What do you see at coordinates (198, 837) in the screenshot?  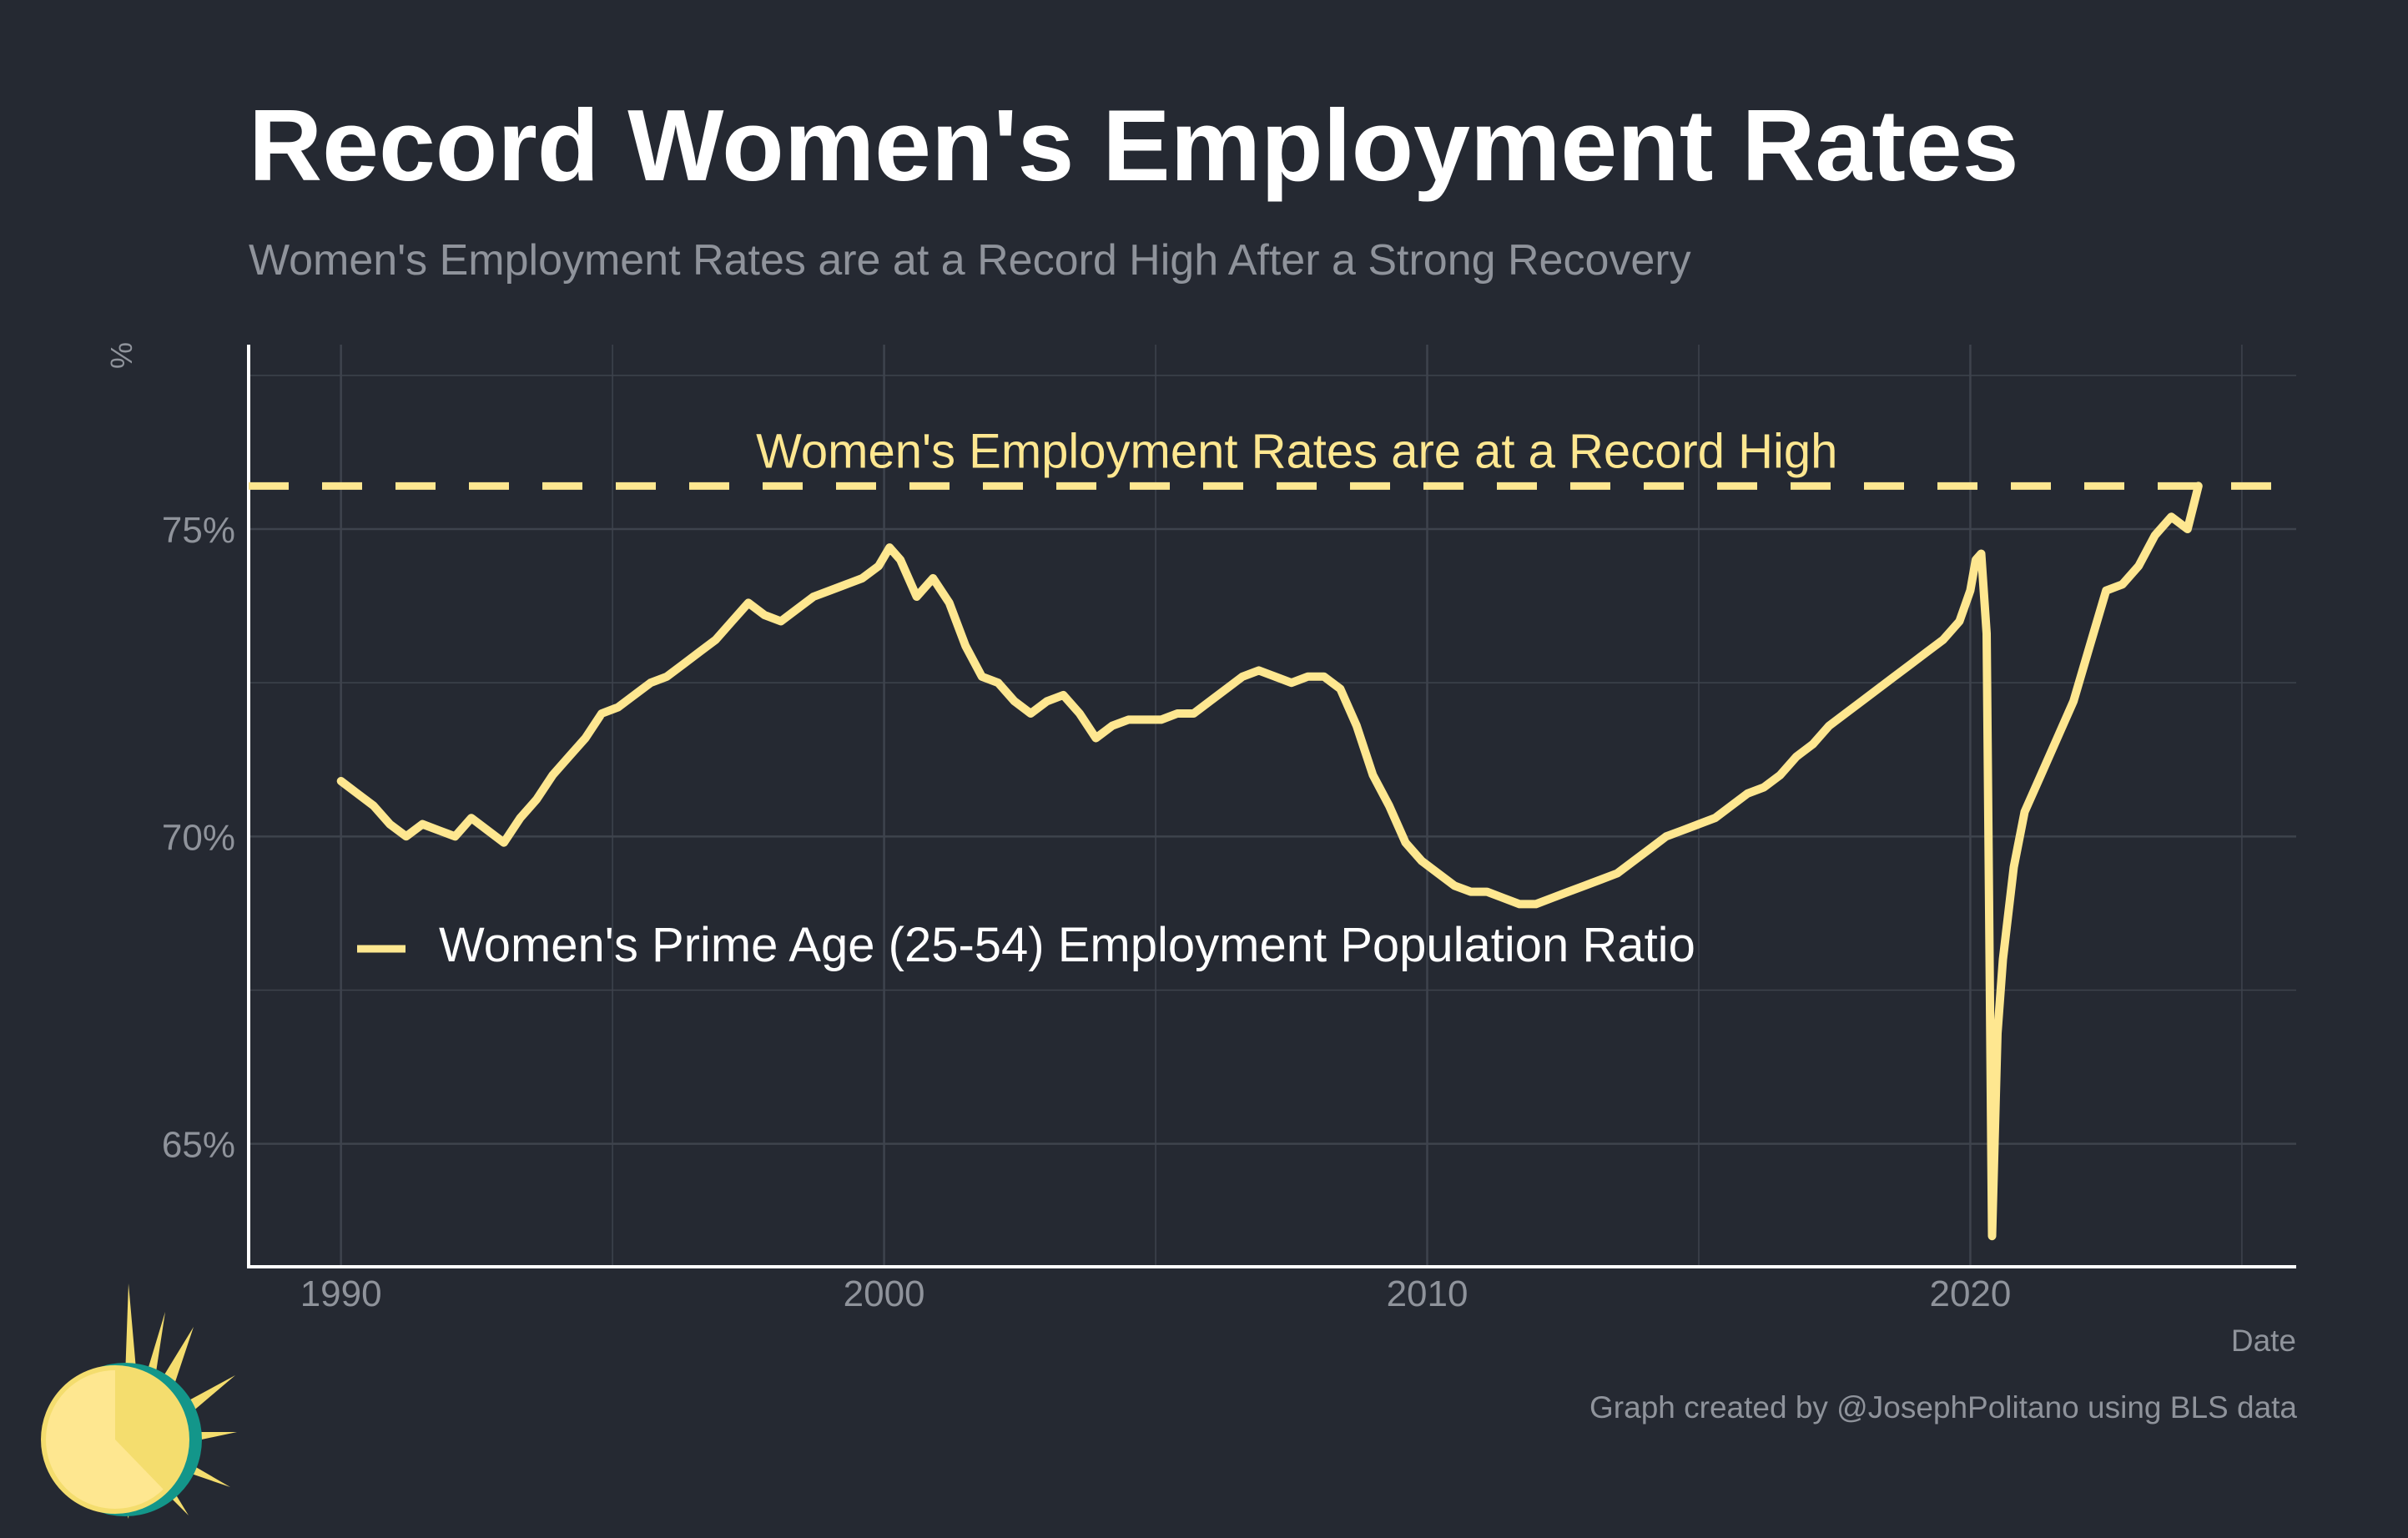 I see `y-tick-label-70: 70%` at bounding box center [198, 837].